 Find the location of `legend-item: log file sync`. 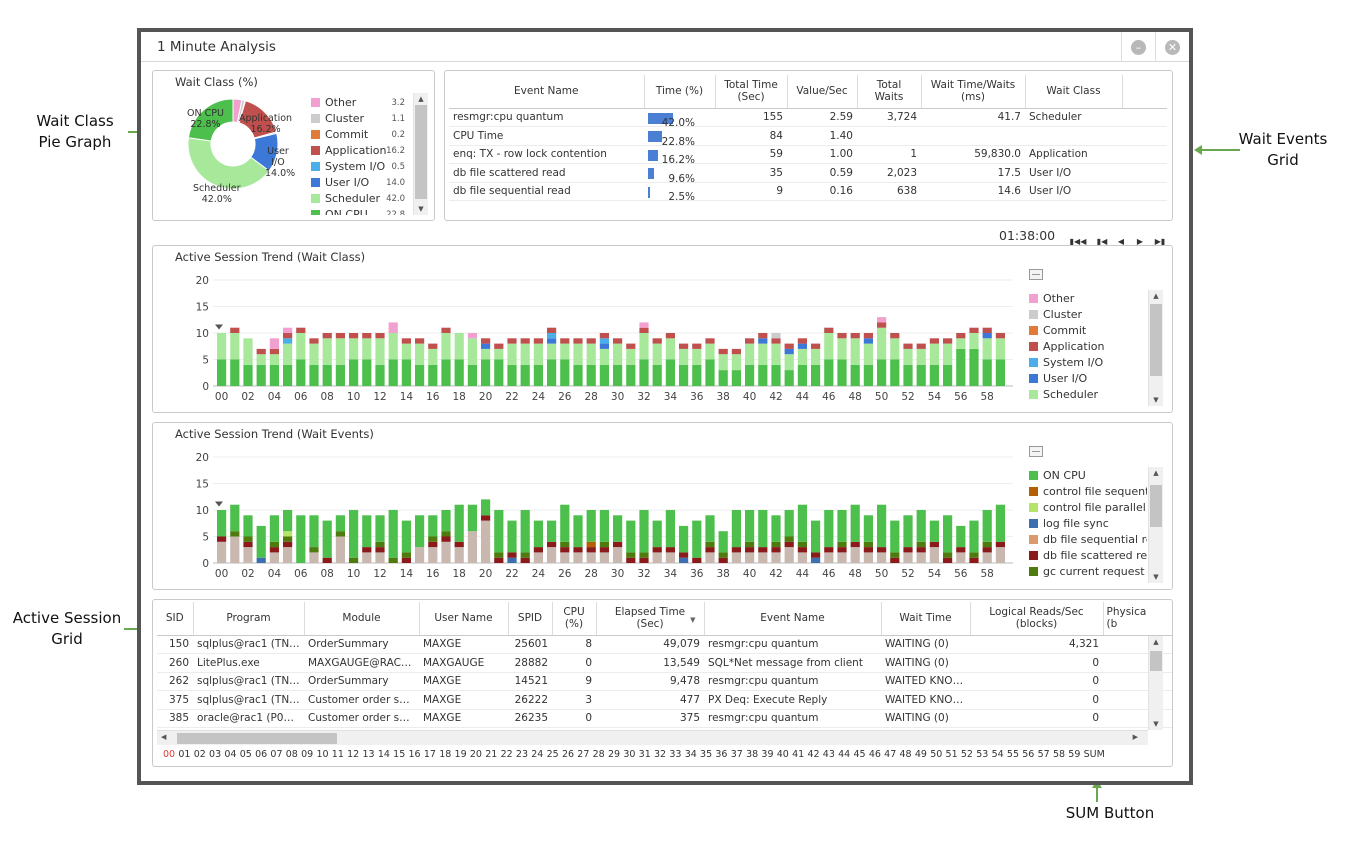

legend-item: log file sync is located at coordinates (1069, 524).